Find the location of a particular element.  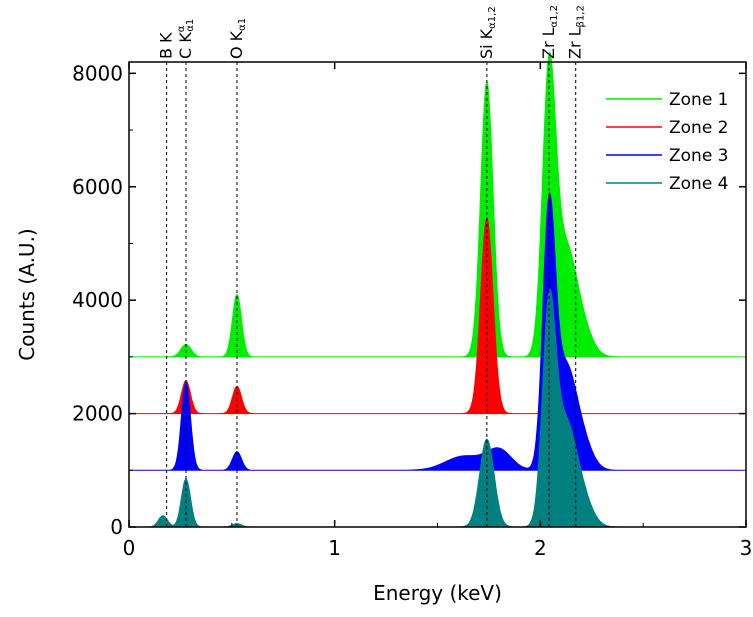

y-axis-title: Counts (A.U.) is located at coordinates (27, 294).